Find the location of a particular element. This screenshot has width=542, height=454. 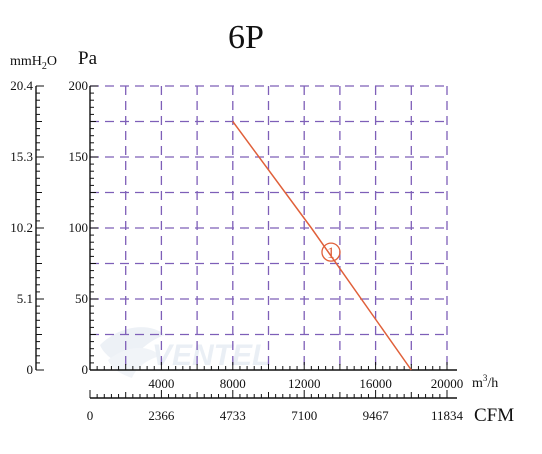

x-primary-tick-label: 12000 is located at coordinates (304, 383).